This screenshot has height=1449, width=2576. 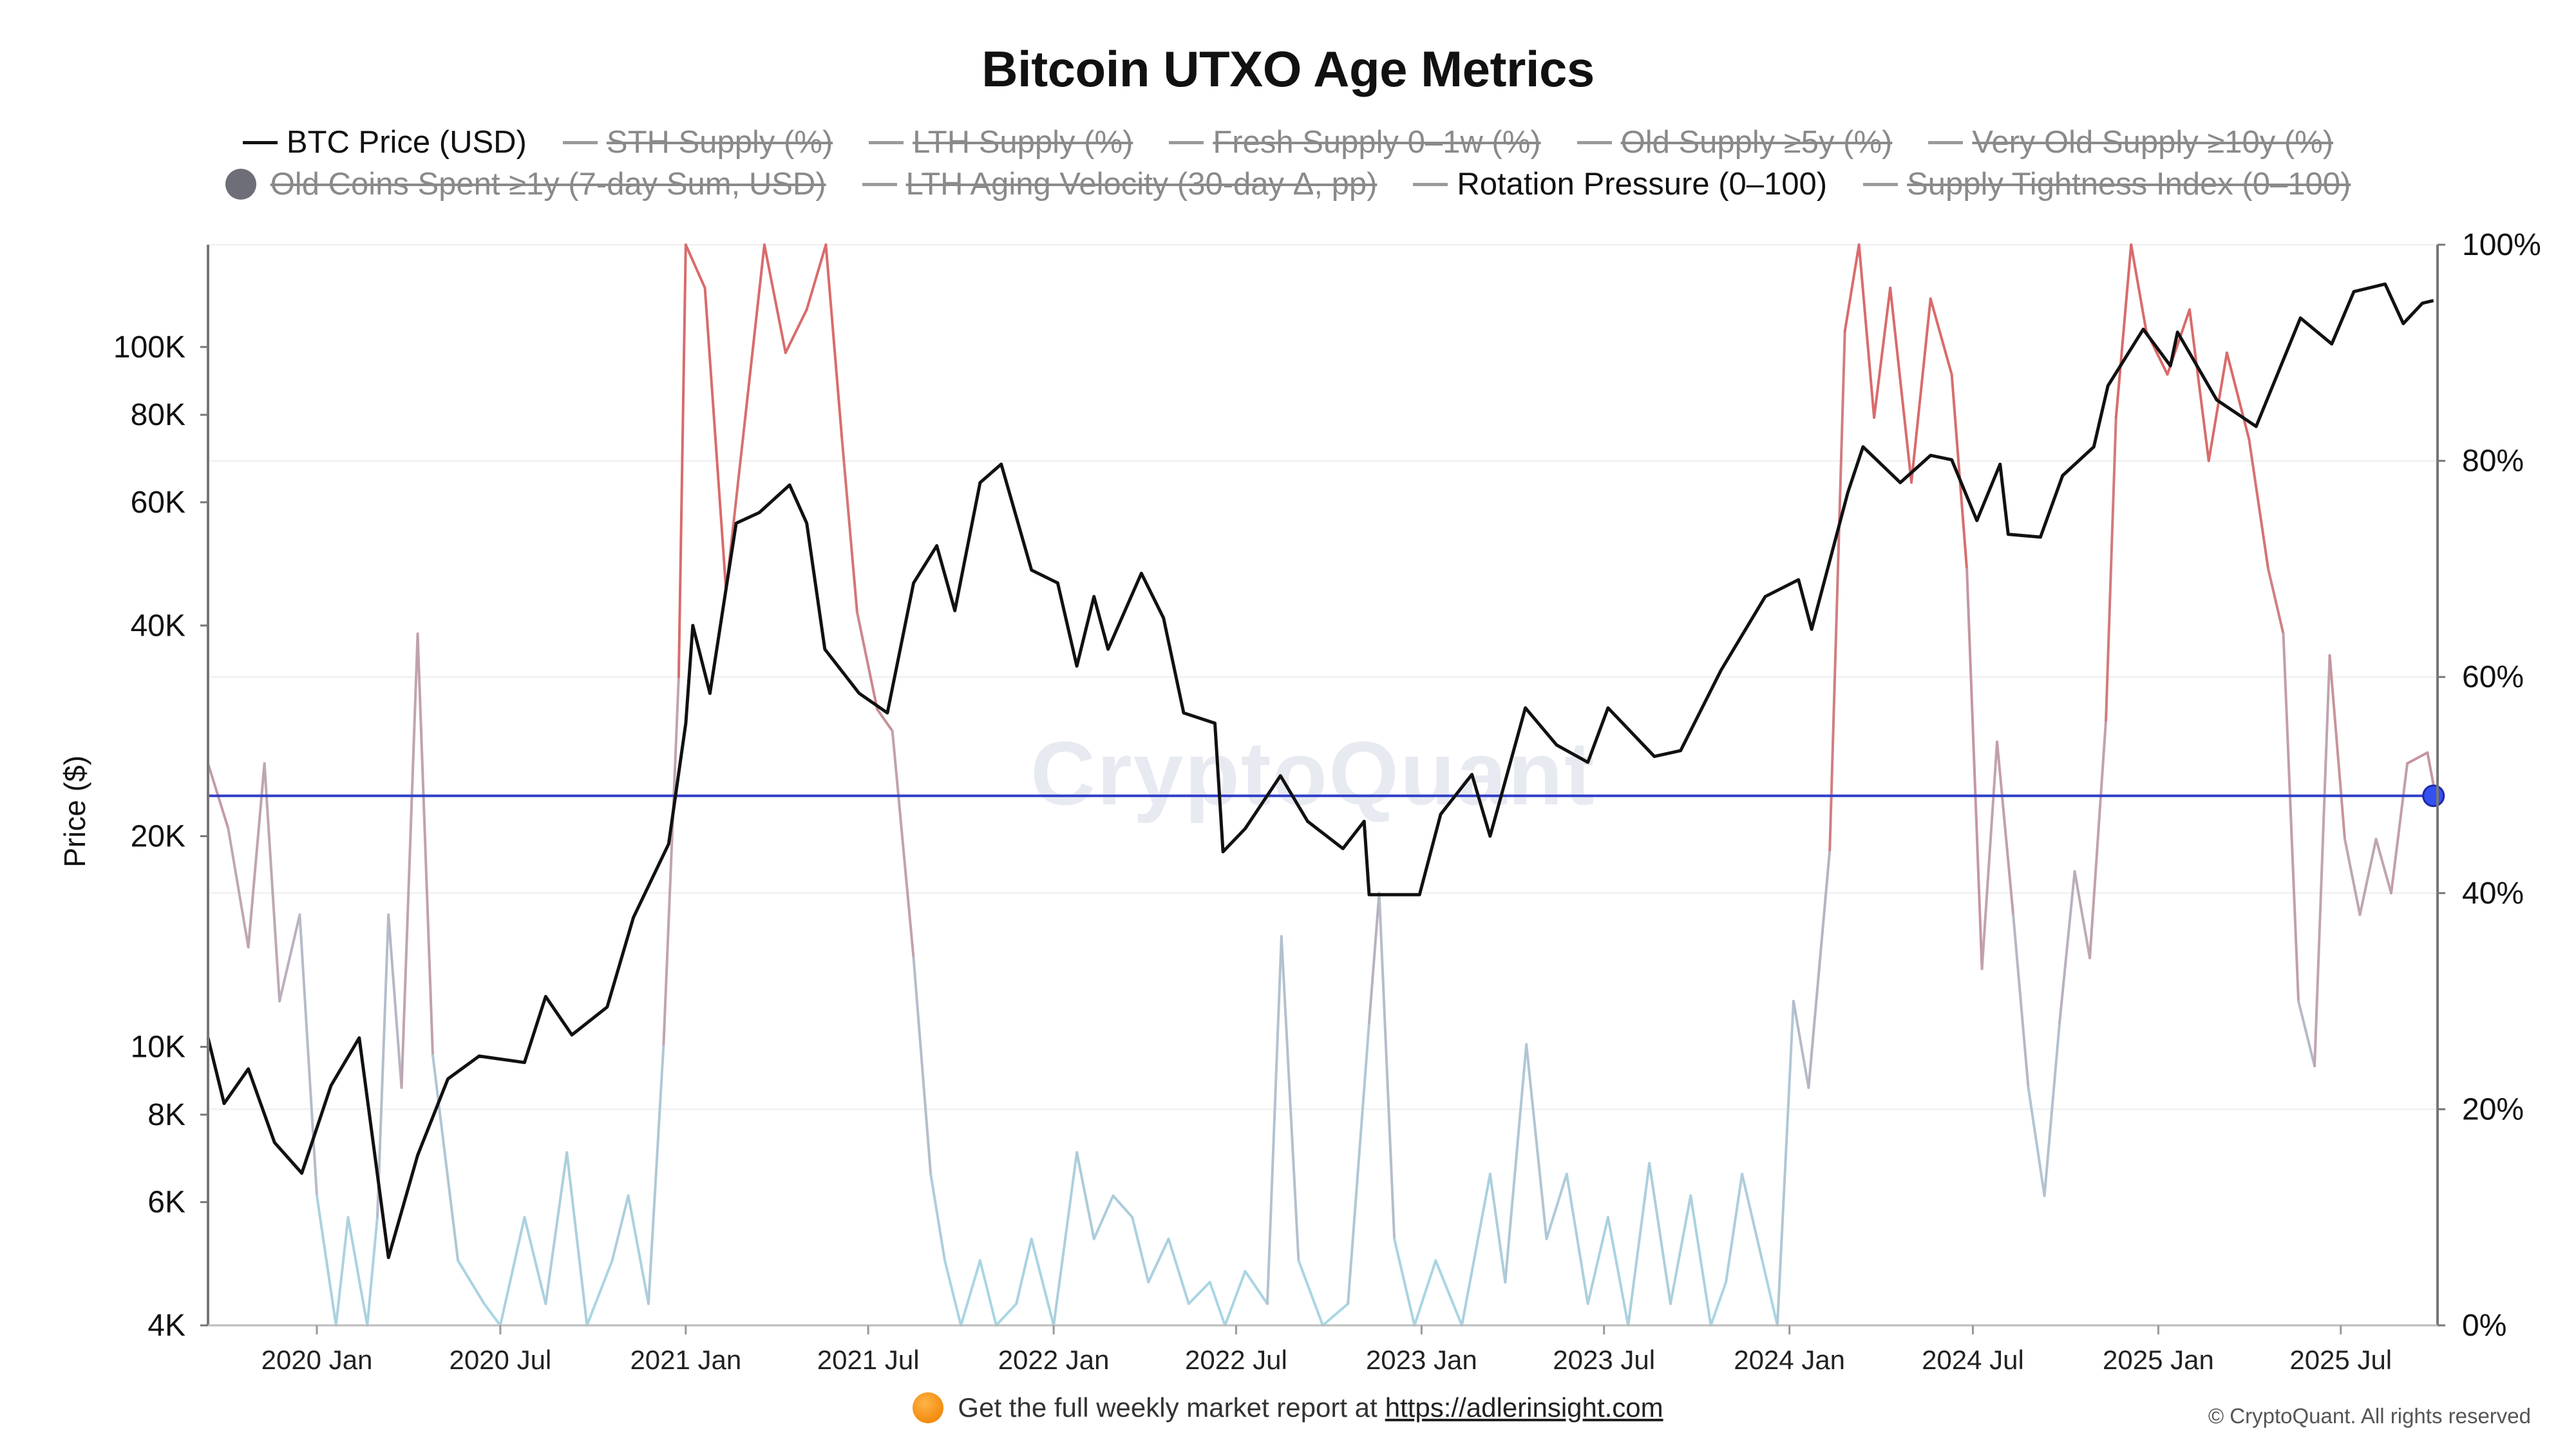 I want to click on y-tick-label: 4K, so click(x=166, y=1326).